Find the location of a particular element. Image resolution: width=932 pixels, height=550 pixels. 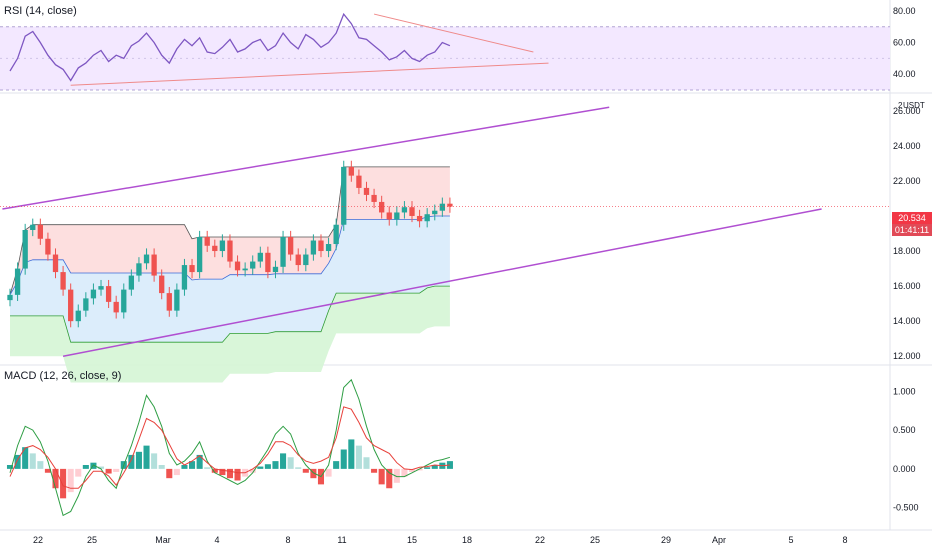

rsi-line is located at coordinates (230, 47).